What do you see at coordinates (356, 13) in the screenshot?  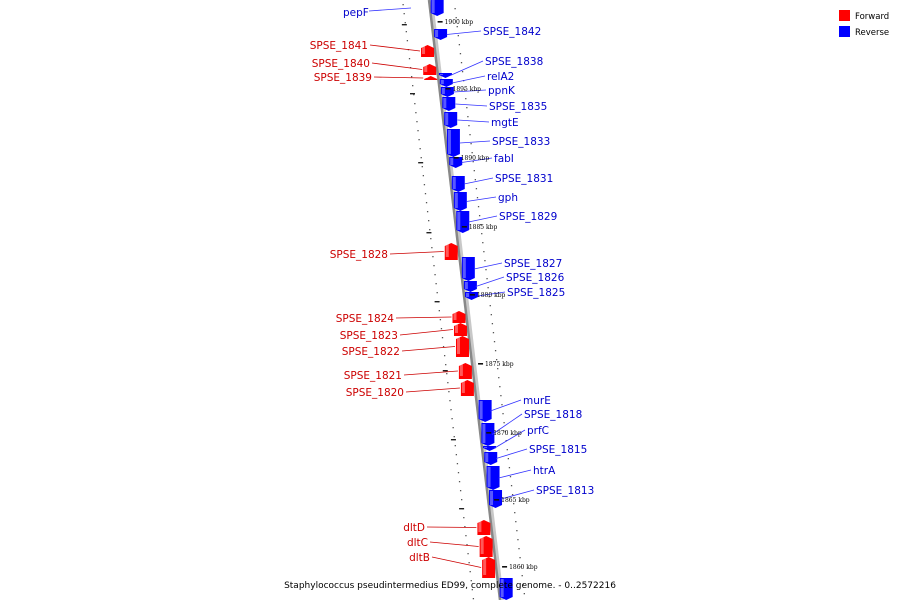 I see `gene-label: pepF` at bounding box center [356, 13].